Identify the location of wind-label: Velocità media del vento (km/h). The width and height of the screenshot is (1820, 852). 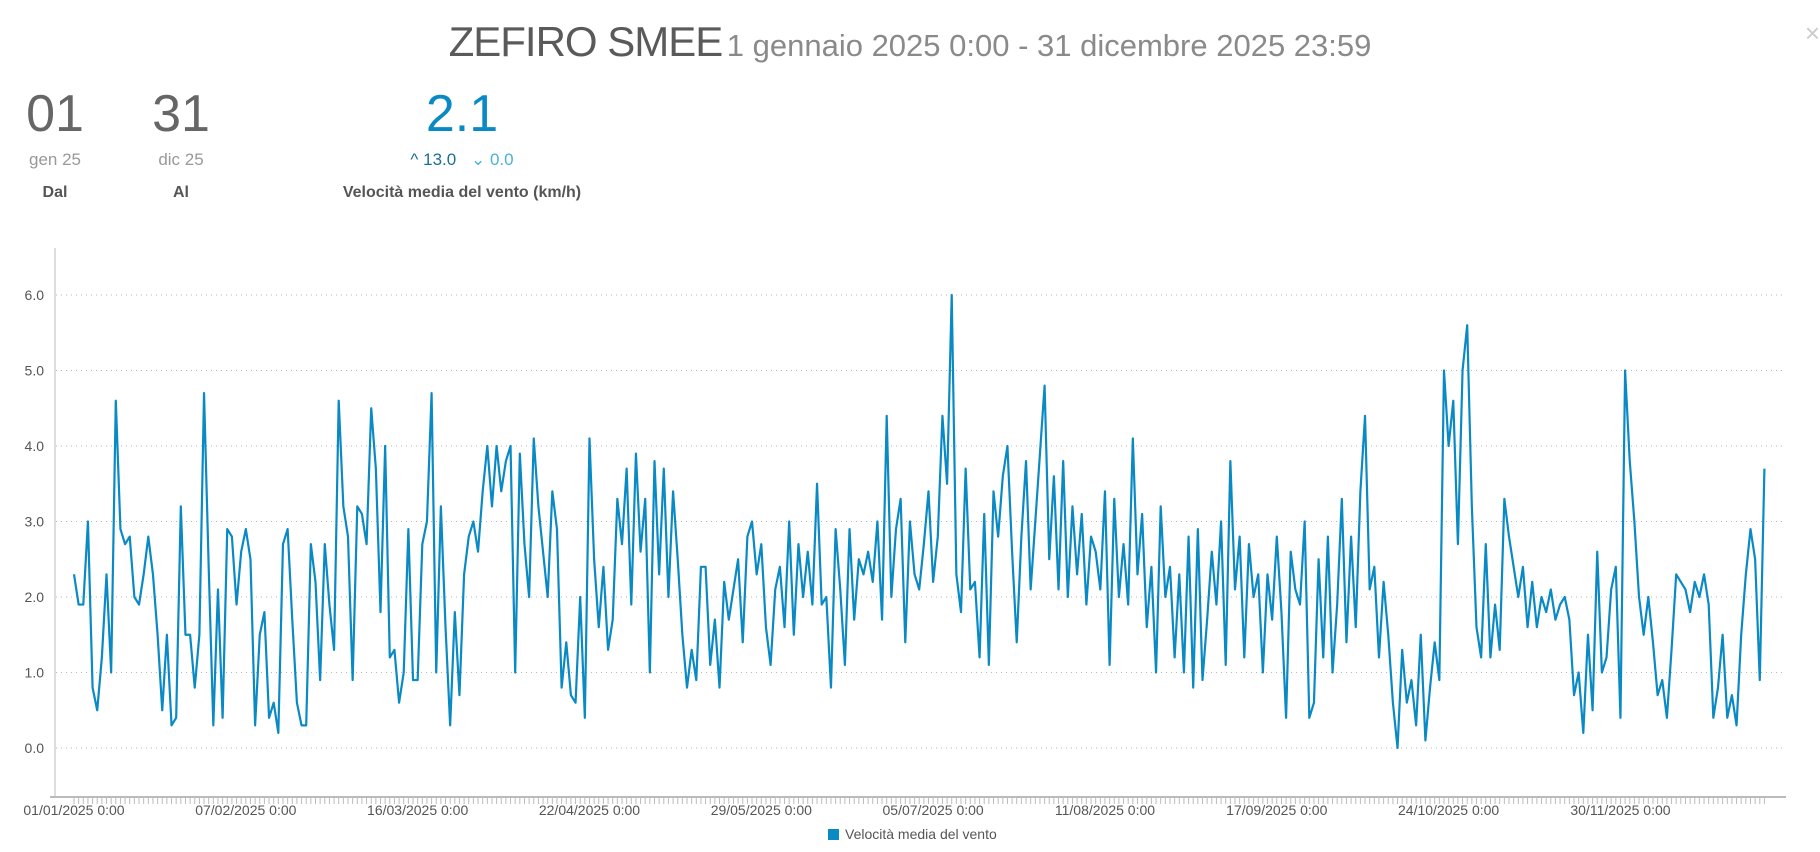
(462, 192).